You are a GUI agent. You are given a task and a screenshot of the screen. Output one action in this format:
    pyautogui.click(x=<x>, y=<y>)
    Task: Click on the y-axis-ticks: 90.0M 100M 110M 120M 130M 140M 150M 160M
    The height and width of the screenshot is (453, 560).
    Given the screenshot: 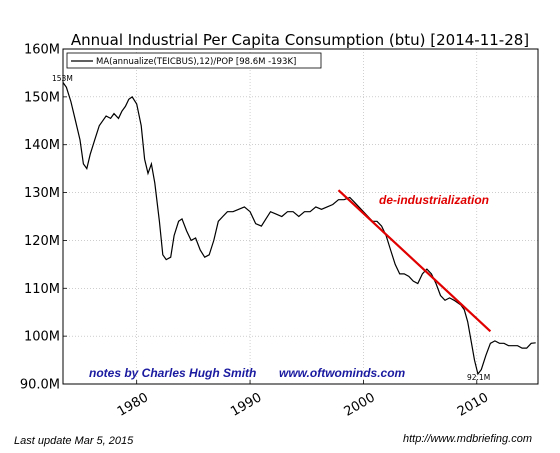 What is the action you would take?
    pyautogui.click(x=43, y=218)
    